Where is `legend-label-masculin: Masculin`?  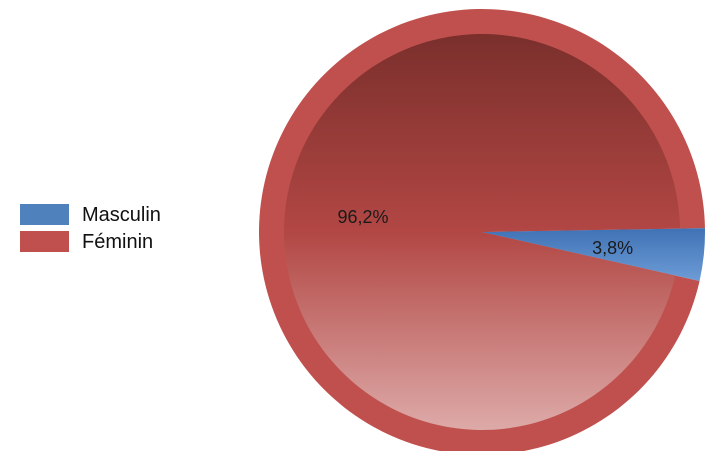
legend-label-masculin: Masculin is located at coordinates (121, 214).